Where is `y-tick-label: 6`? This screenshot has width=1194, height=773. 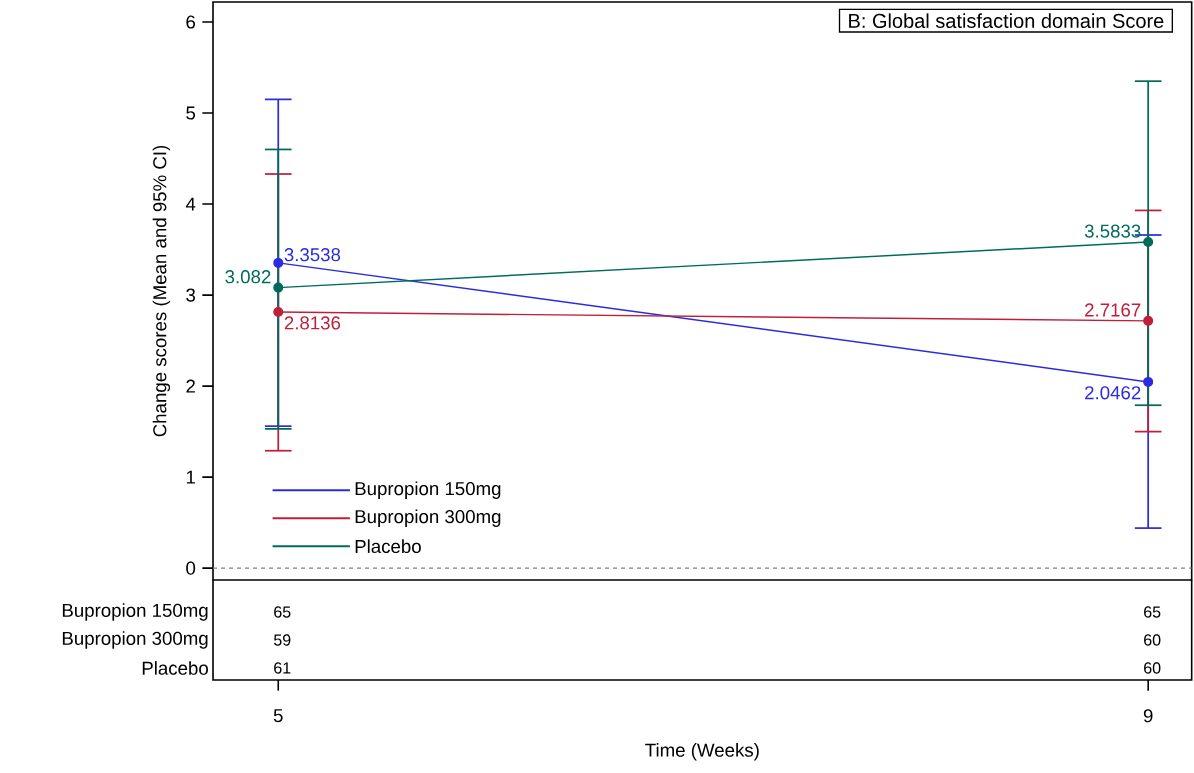
y-tick-label: 6 is located at coordinates (191, 22).